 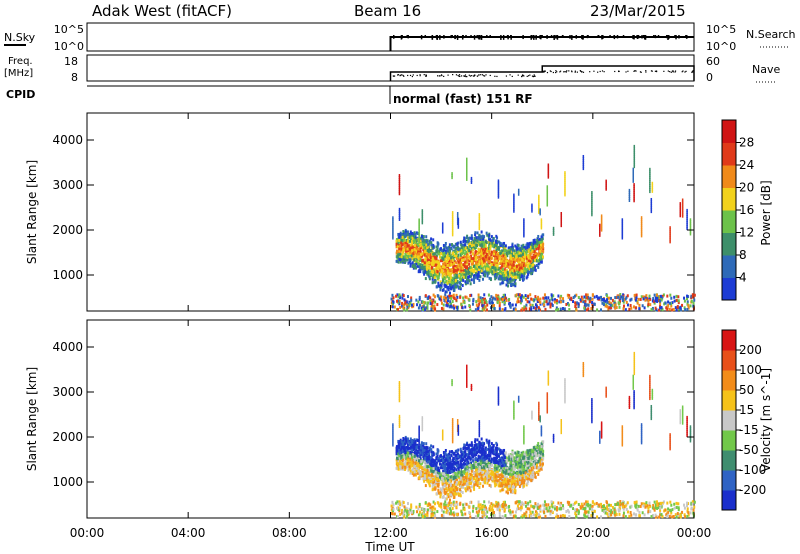 I want to click on colorbar-segment, so click(x=729, y=154).